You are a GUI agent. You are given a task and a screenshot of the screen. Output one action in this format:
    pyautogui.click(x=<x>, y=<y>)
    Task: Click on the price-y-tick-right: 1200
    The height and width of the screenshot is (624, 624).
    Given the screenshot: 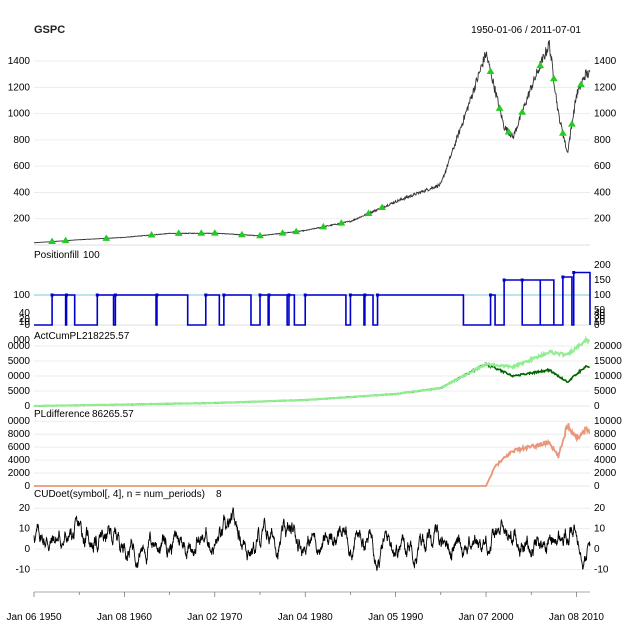 What is the action you would take?
    pyautogui.click(x=605, y=87)
    